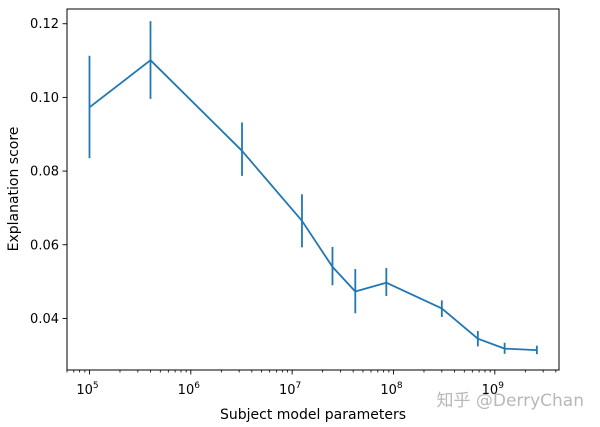 Image resolution: width=600 pixels, height=427 pixels. I want to click on x-tick-label: 10⁸, so click(391, 389).